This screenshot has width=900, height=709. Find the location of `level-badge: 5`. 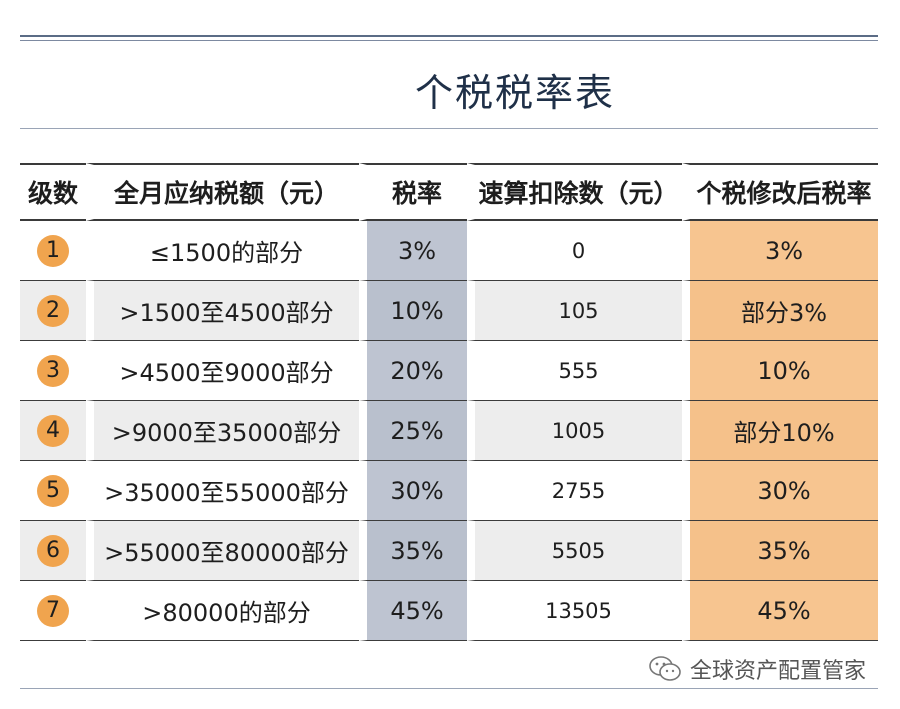

level-badge: 5 is located at coordinates (53, 490).